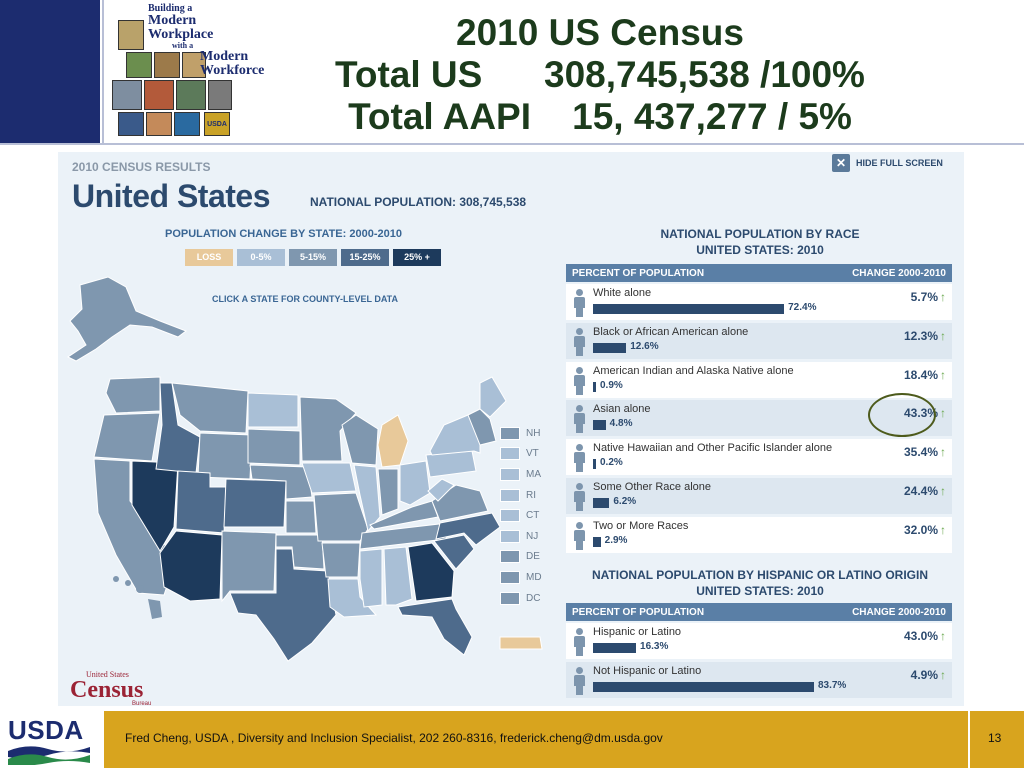 The image size is (1024, 768). Describe the element at coordinates (170, 8) in the screenshot. I see `logo-line-1: Building a` at that location.